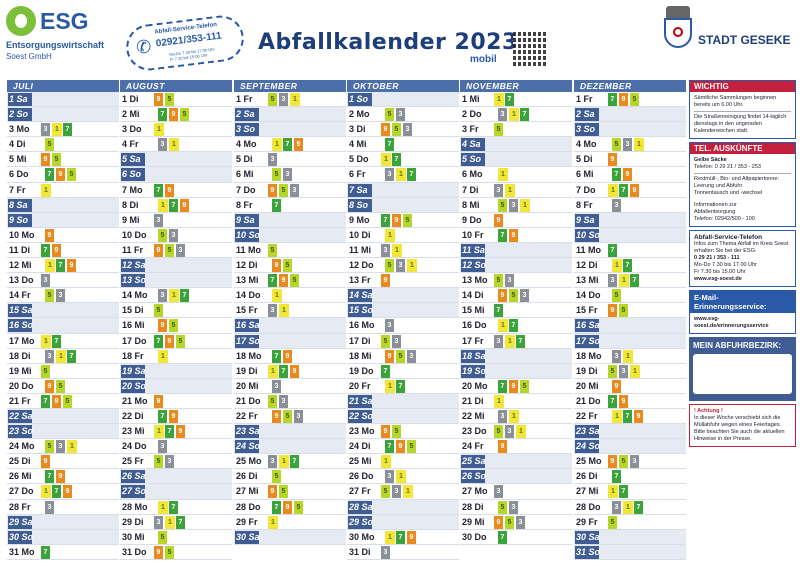 This screenshot has height=566, width=800. Describe the element at coordinates (176, 432) in the screenshot. I see `day-row: 23 Mi 1 7 9` at that location.